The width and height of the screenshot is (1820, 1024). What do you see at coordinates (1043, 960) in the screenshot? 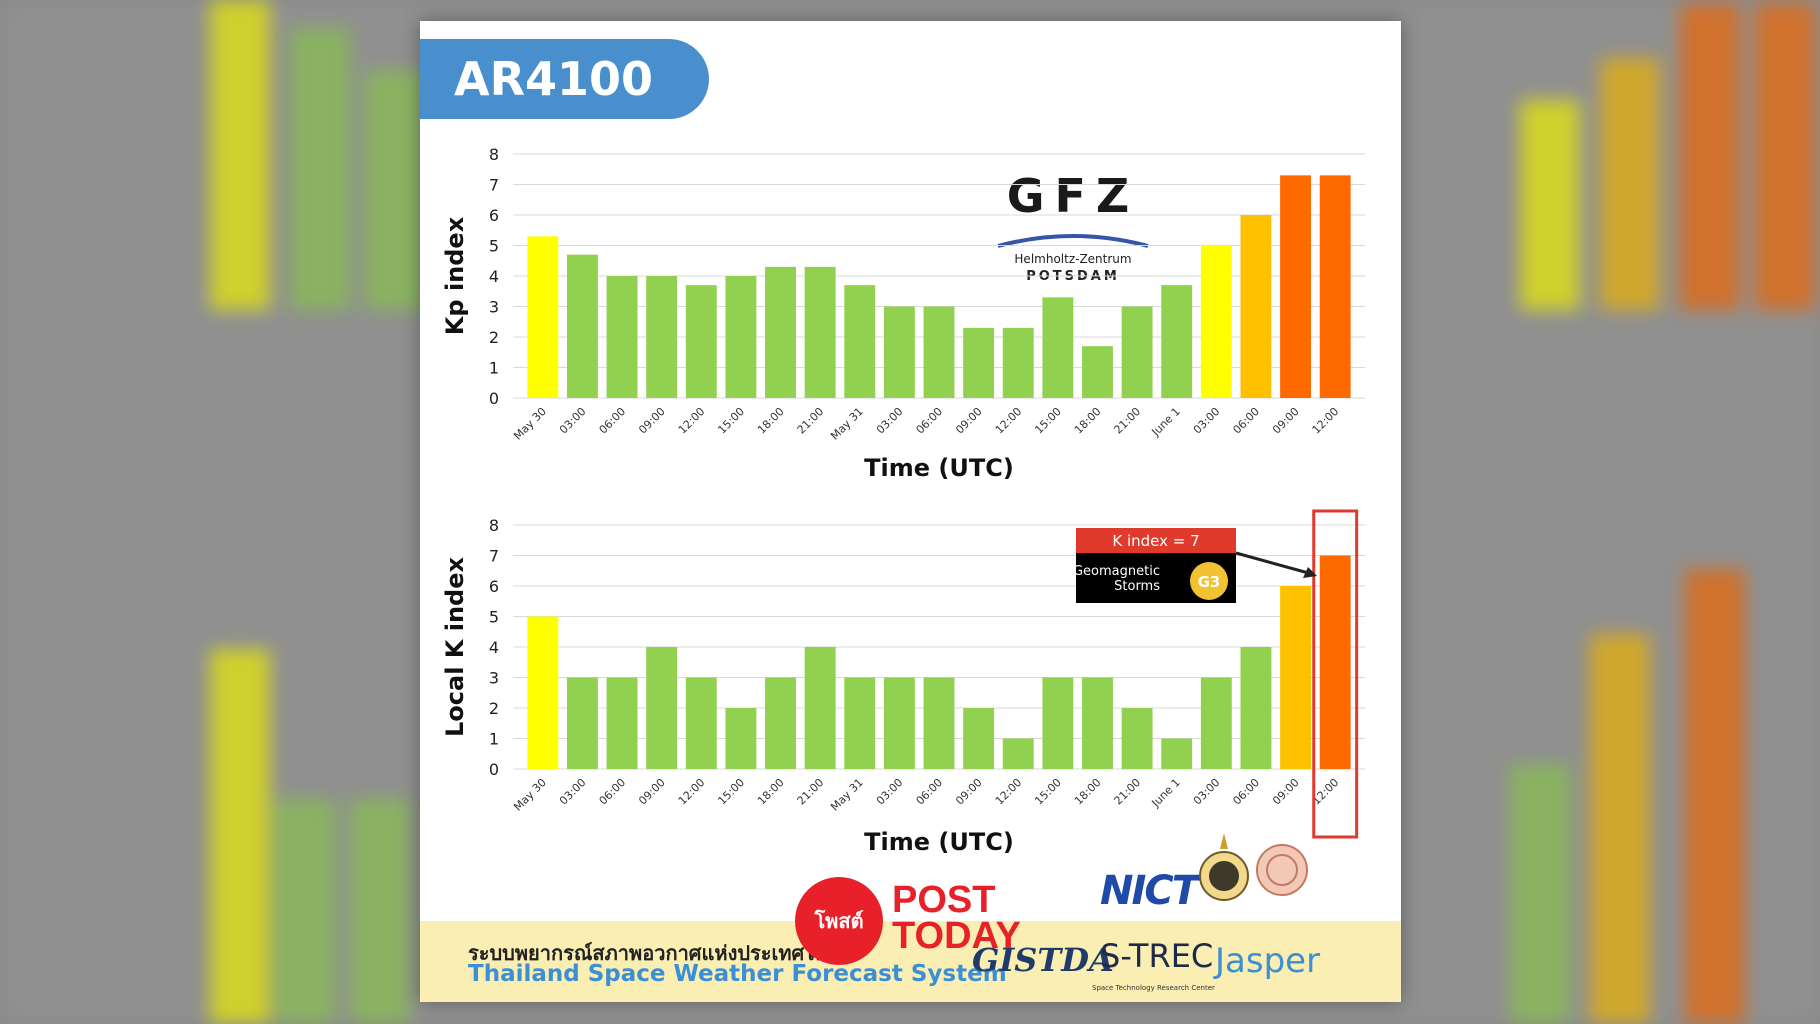
I see `gistda-logo: GISTDA` at bounding box center [1043, 960].